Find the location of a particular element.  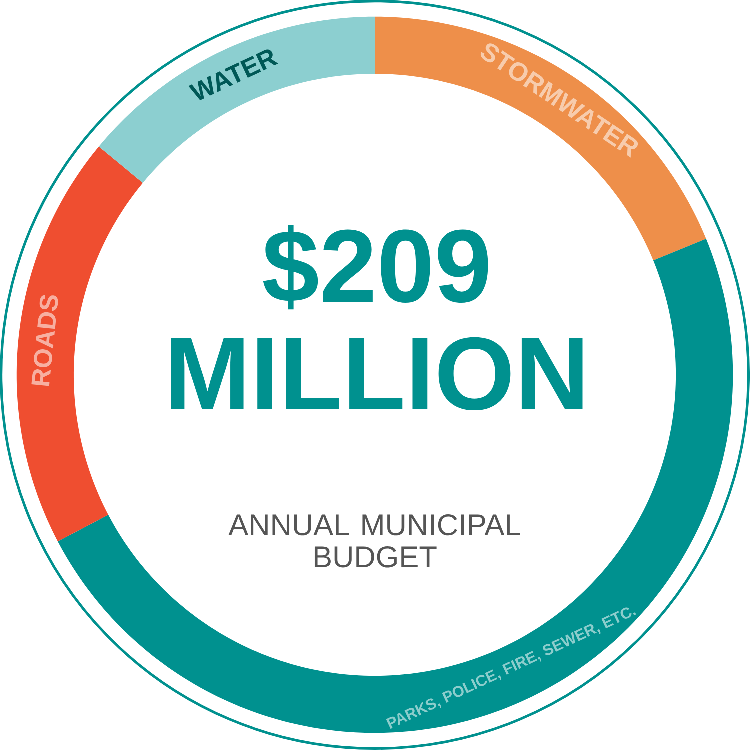

text: $209 MILLION is located at coordinates (377, 318).